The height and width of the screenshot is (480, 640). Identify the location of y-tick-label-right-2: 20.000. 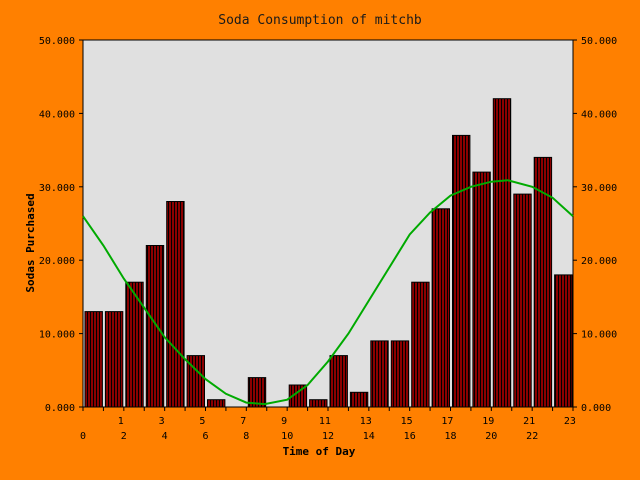
(599, 261).